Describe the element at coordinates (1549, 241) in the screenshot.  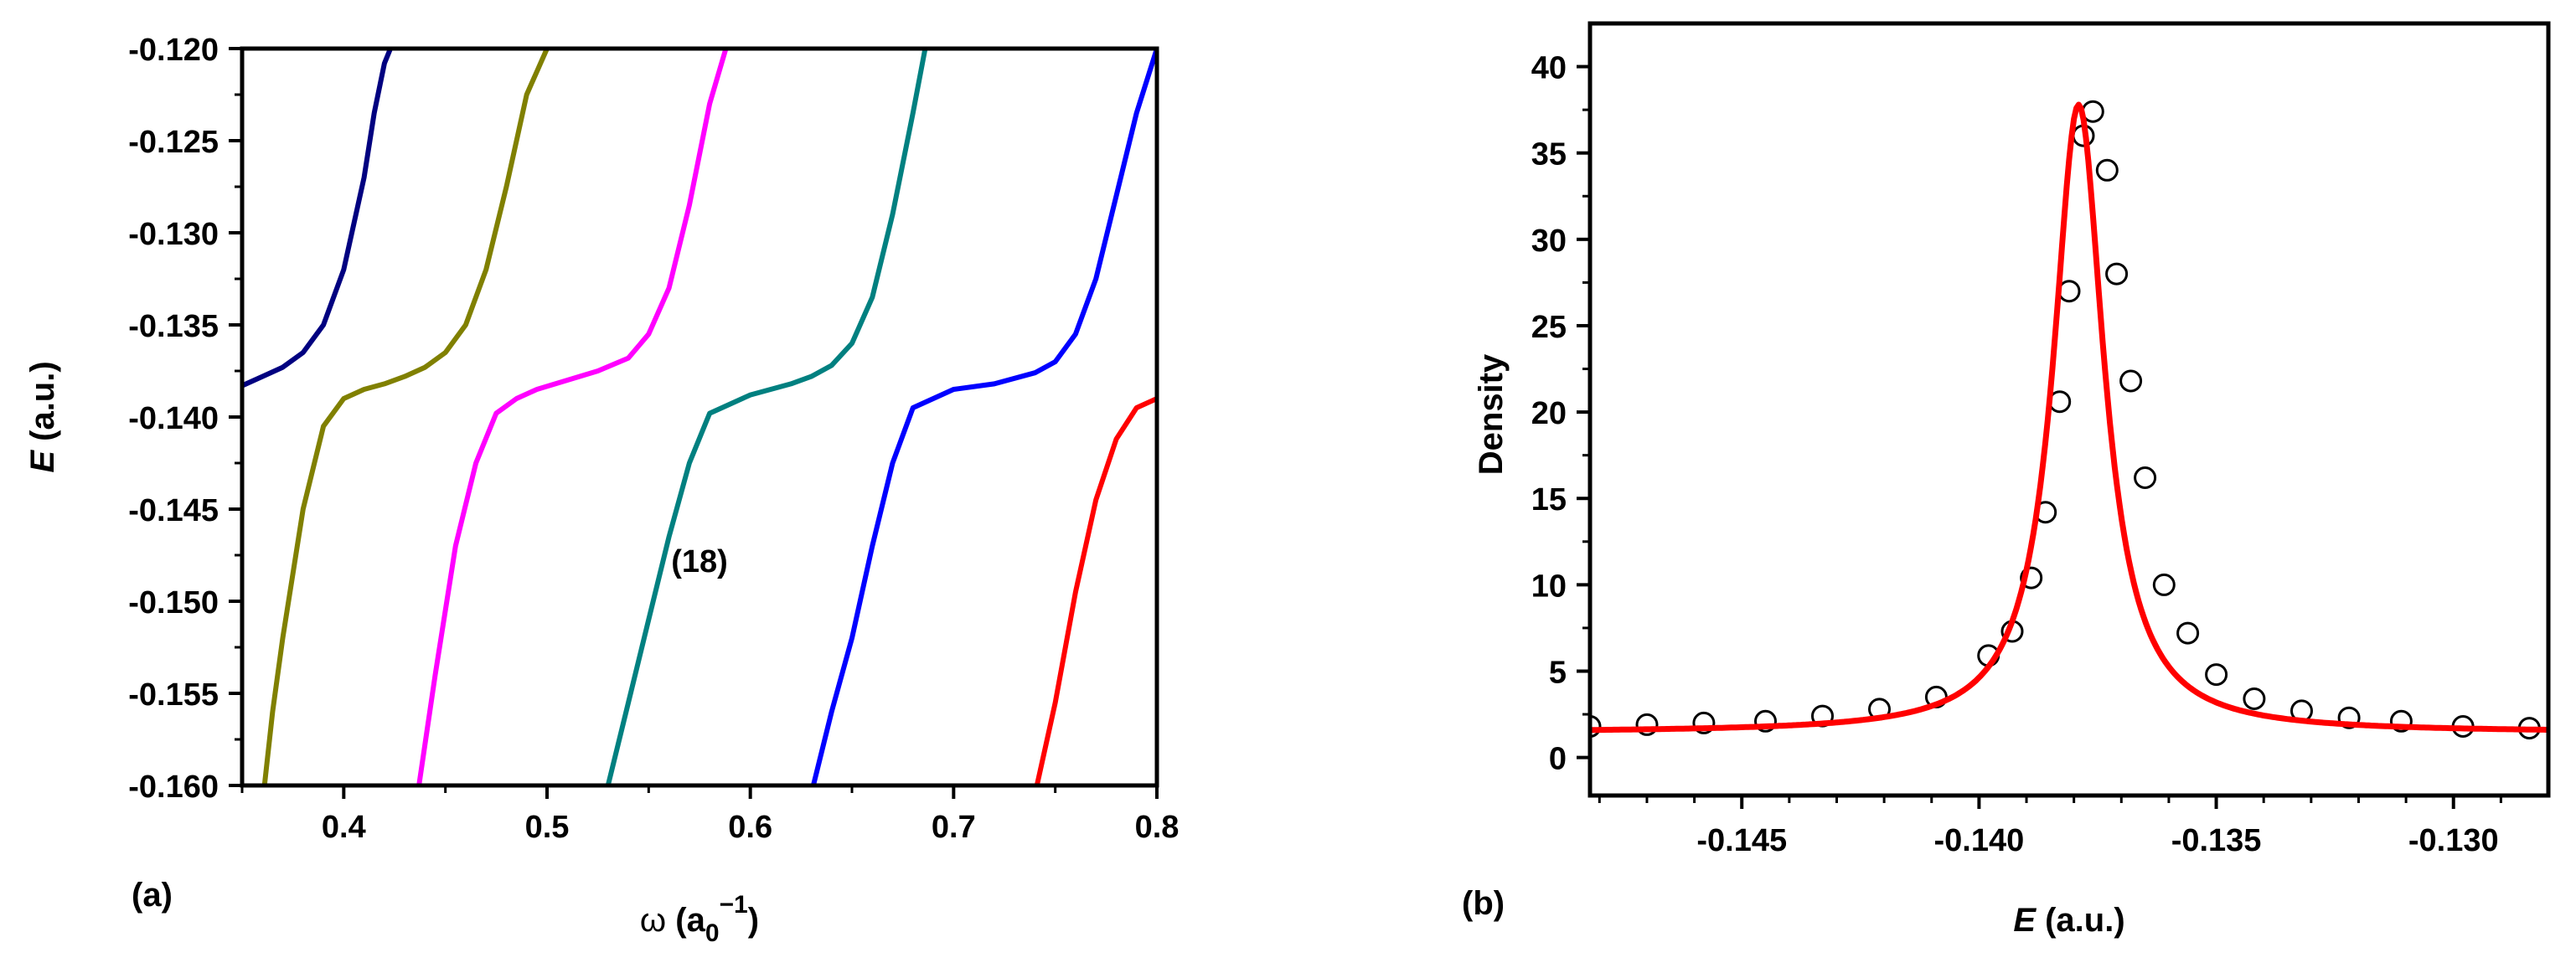
I see `y-tick-label: 30` at that location.